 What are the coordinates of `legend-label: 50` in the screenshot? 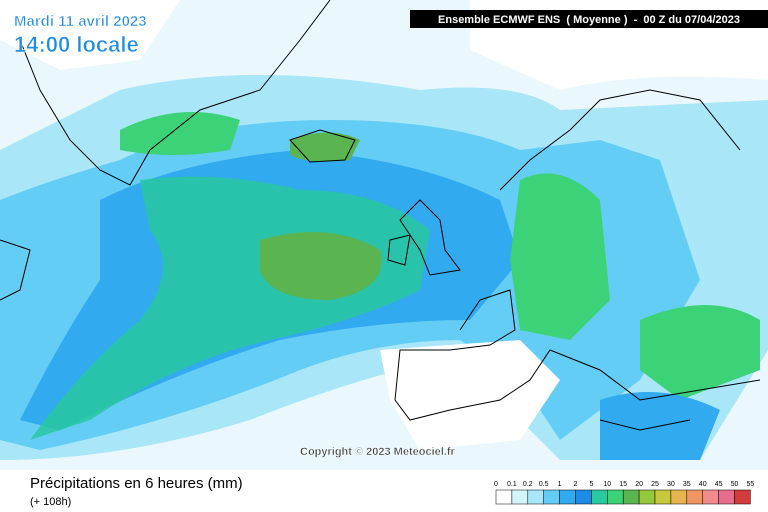 It's located at (735, 484).